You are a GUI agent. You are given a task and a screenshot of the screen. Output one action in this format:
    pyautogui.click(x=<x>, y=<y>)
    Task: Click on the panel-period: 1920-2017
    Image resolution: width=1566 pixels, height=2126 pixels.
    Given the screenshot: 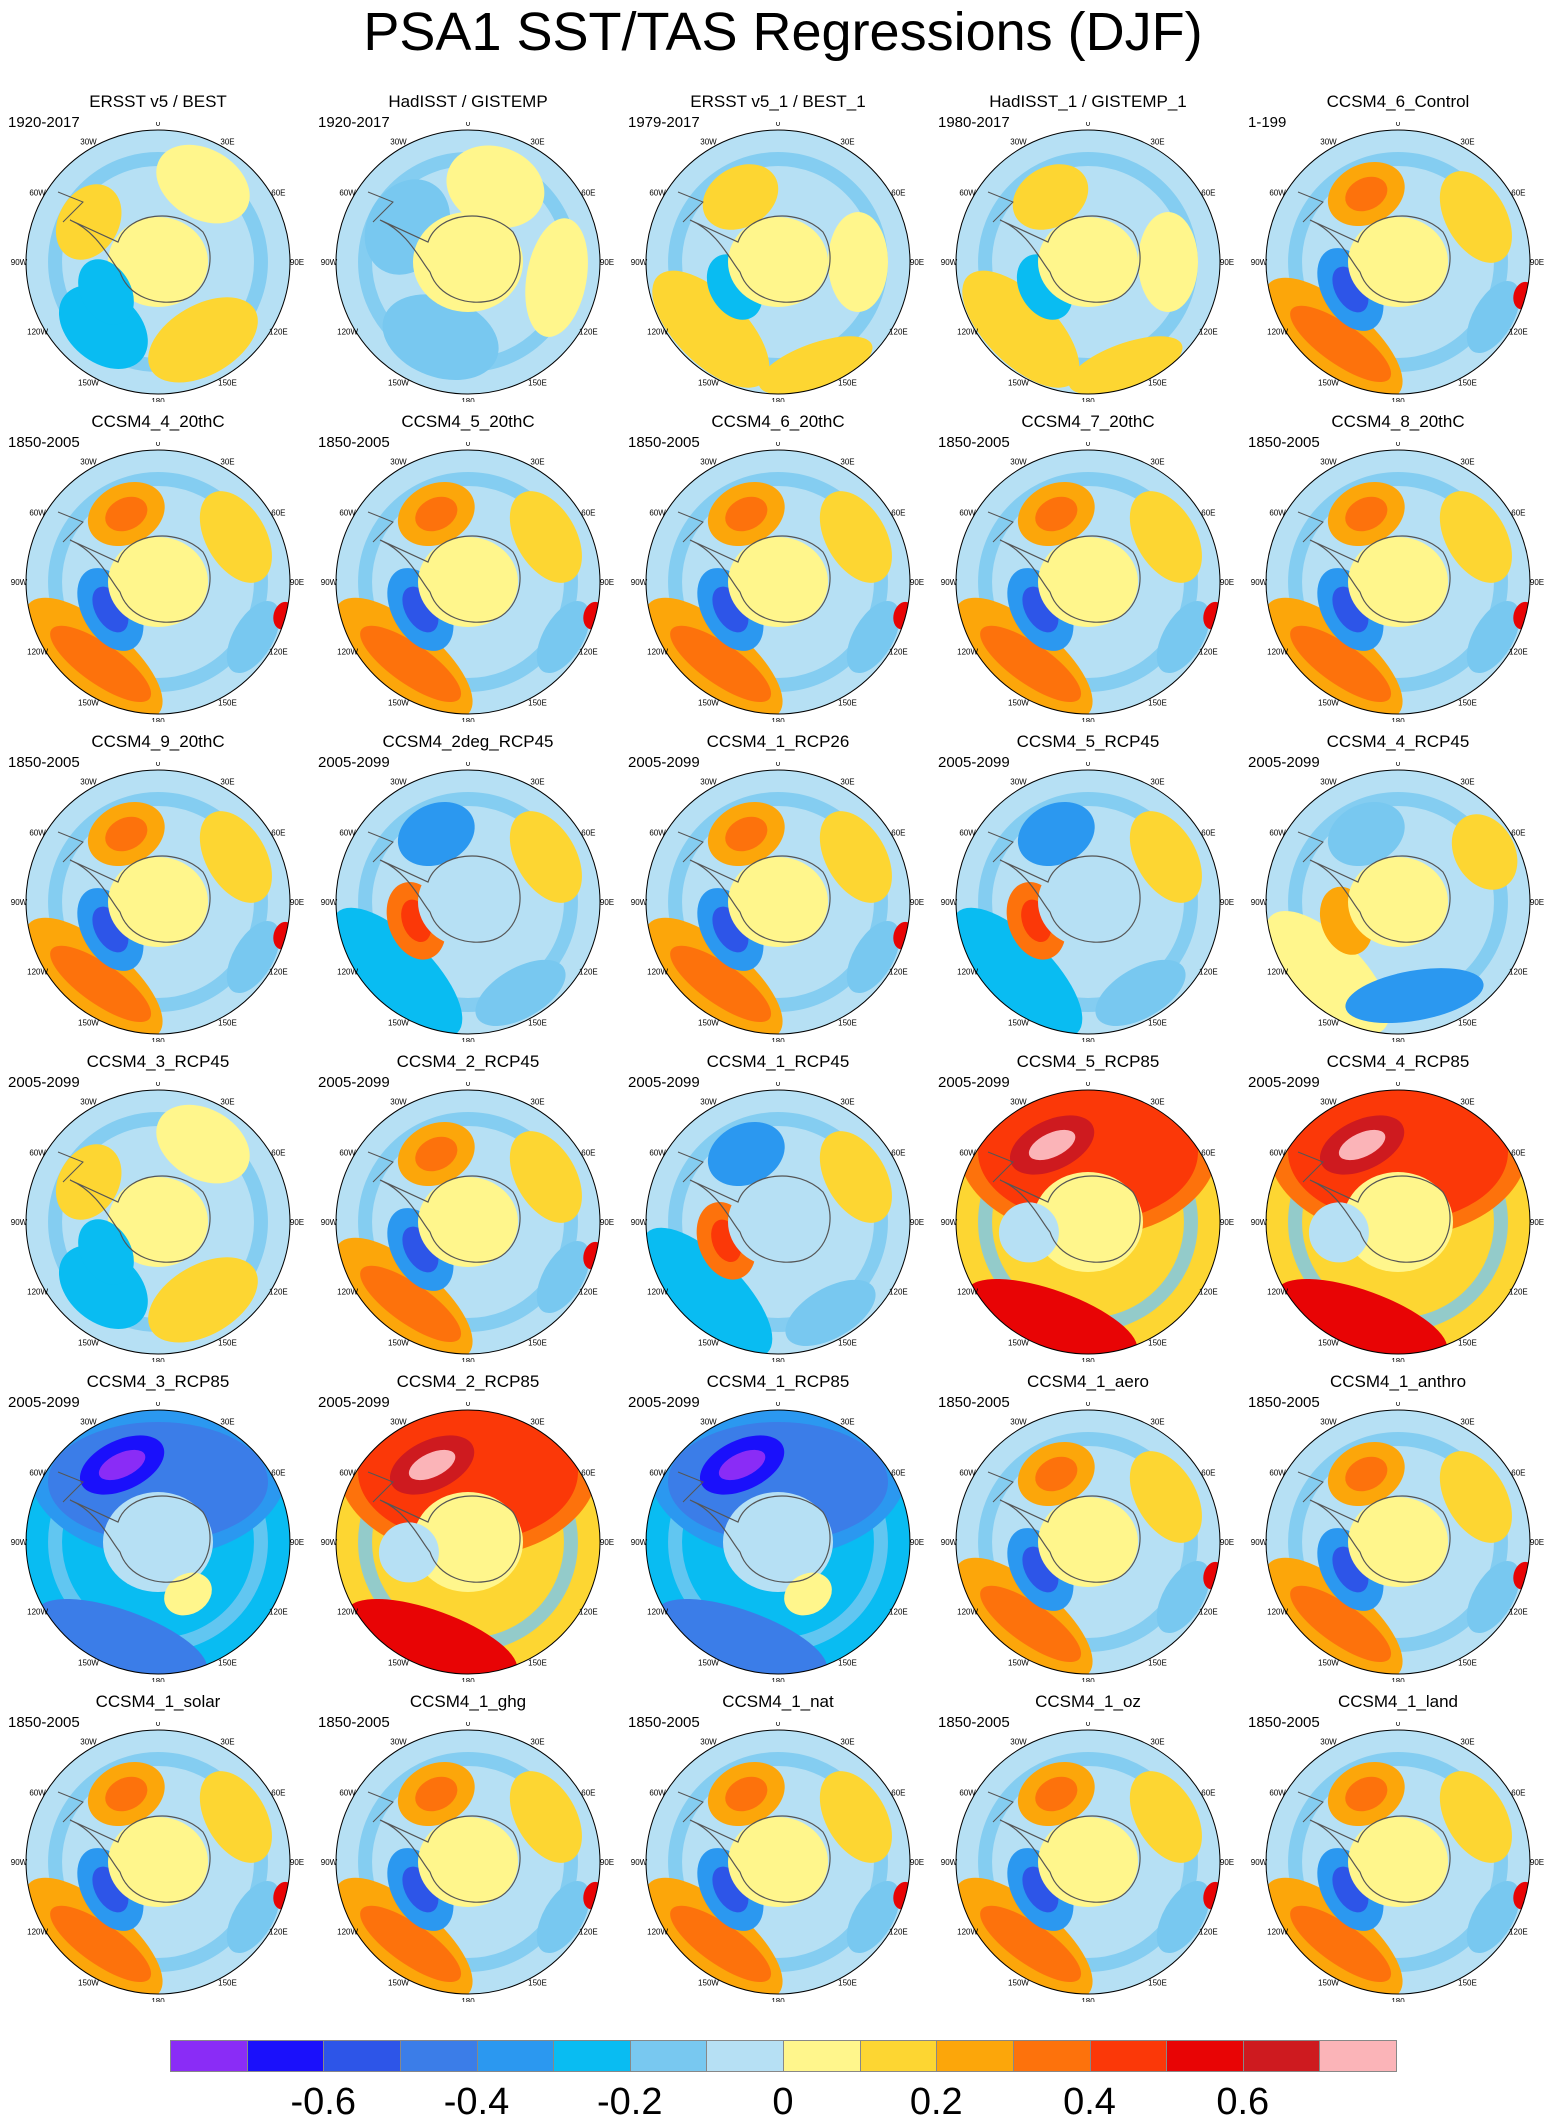 What is the action you would take?
    pyautogui.click(x=354, y=122)
    